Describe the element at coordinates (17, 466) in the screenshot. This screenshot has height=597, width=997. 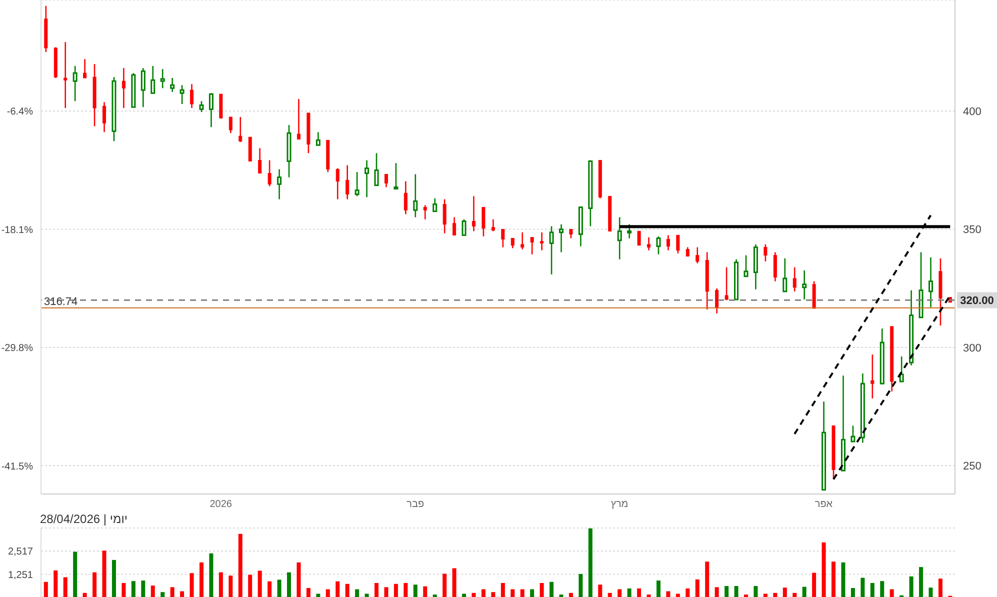
I see `y2-tick-label: -41.5%` at that location.